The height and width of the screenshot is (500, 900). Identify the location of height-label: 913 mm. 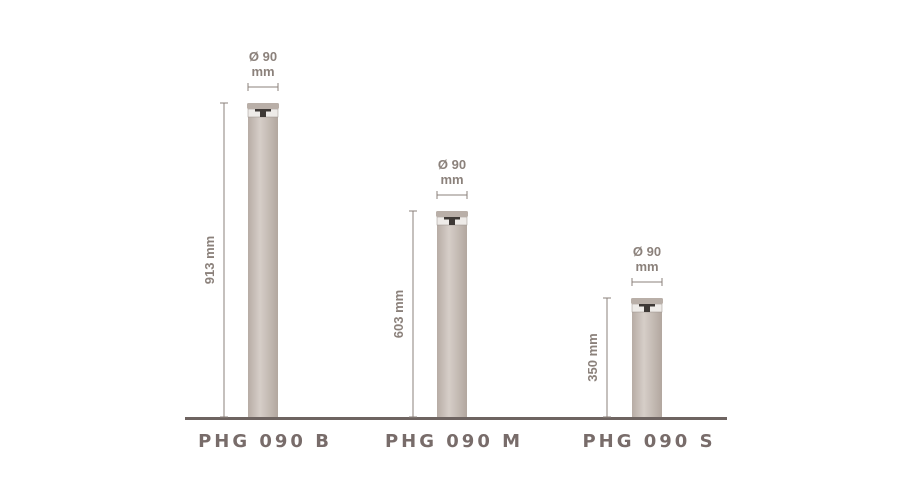
(209, 260).